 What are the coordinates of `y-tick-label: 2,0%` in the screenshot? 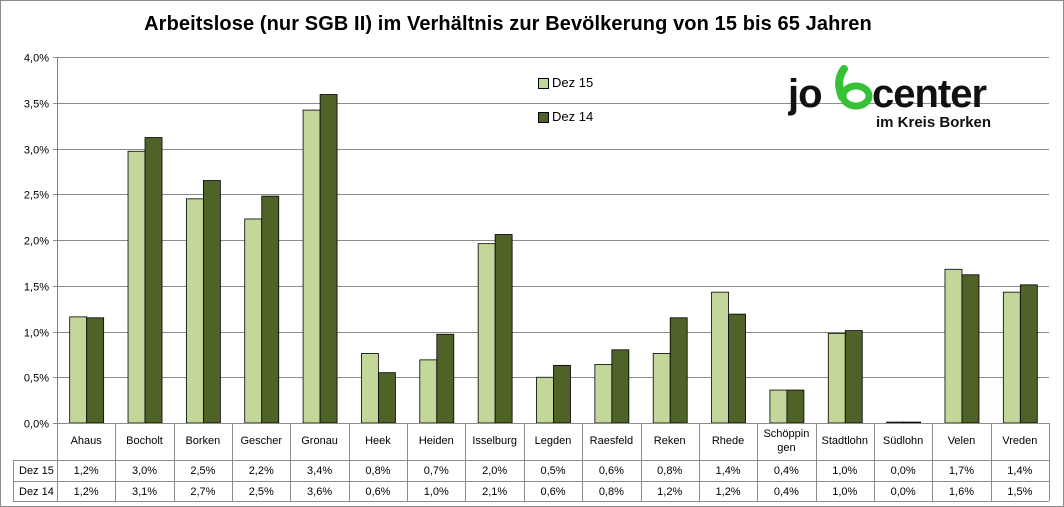 It's located at (36, 242).